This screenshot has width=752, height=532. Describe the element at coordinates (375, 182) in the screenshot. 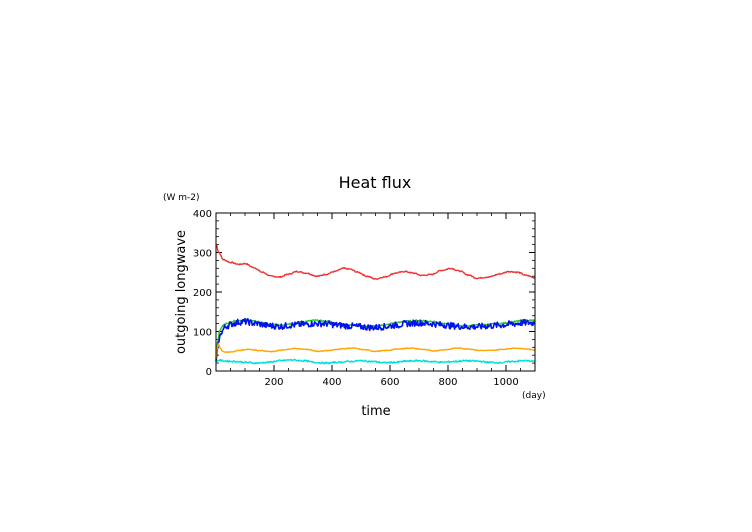

I see `chart-title: Heat flux` at that location.